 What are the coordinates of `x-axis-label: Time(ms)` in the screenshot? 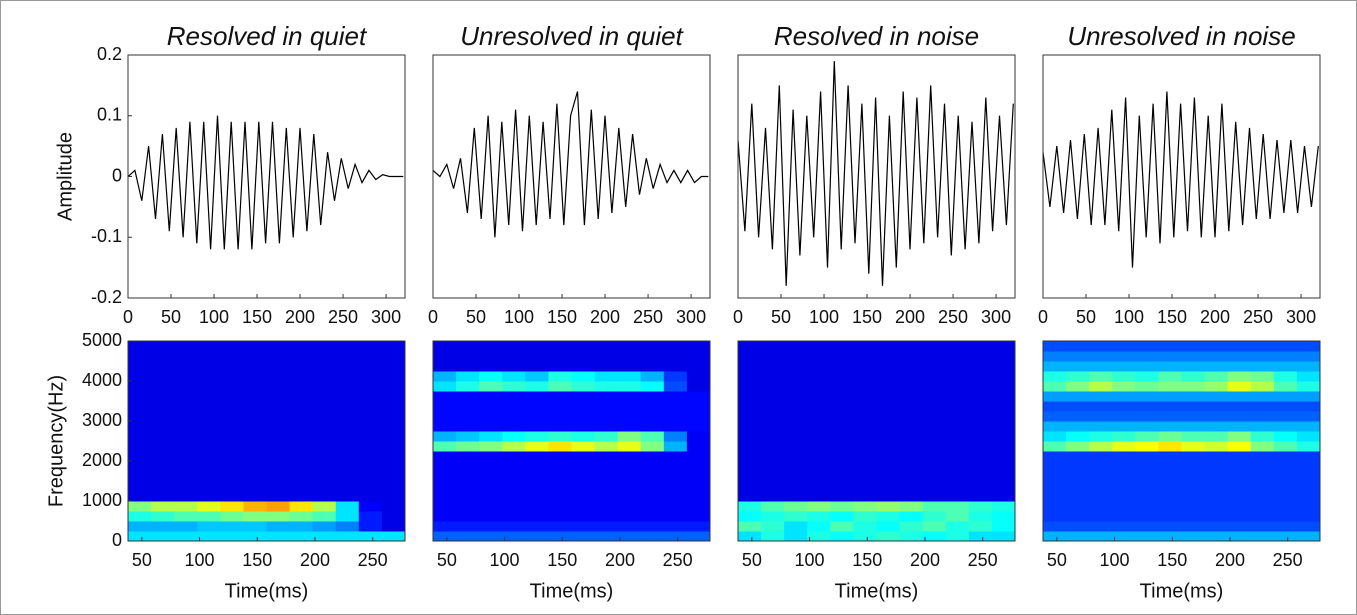 It's located at (1182, 591).